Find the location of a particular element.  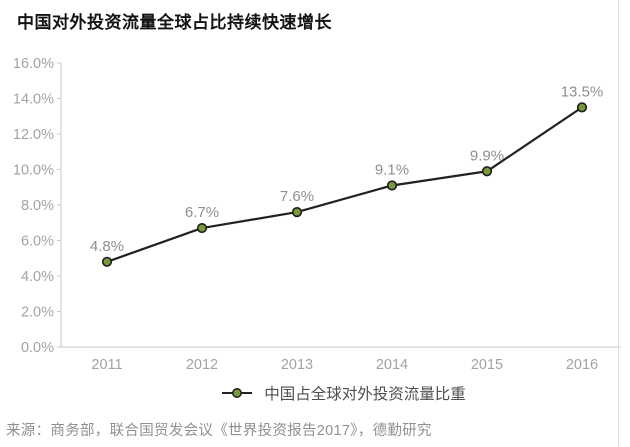

data-point-2016 is located at coordinates (582, 107).